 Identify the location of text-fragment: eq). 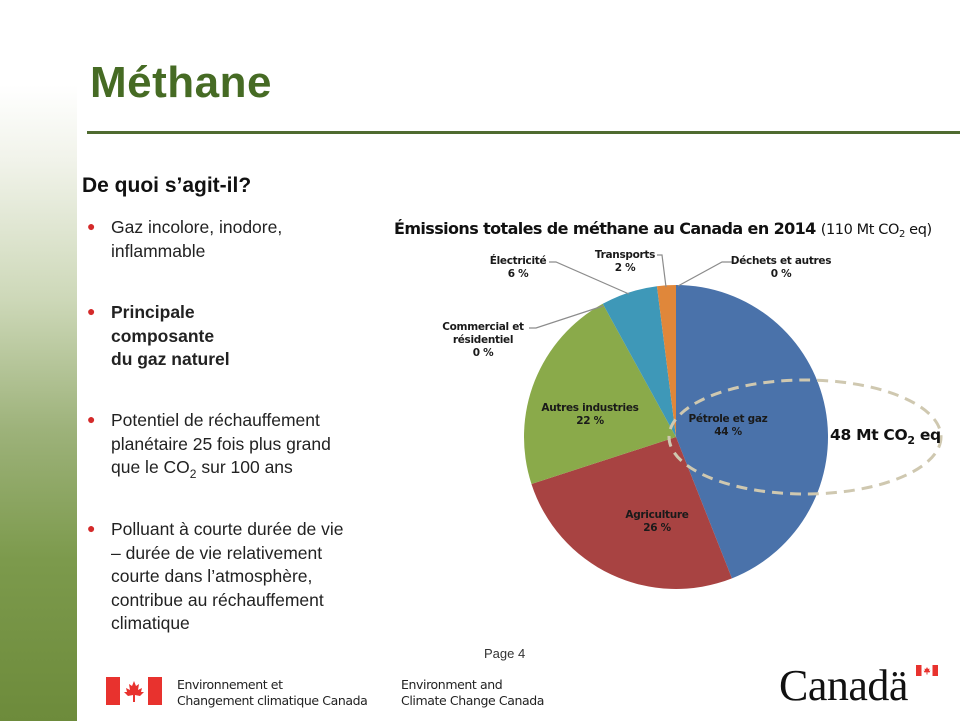
(918, 230).